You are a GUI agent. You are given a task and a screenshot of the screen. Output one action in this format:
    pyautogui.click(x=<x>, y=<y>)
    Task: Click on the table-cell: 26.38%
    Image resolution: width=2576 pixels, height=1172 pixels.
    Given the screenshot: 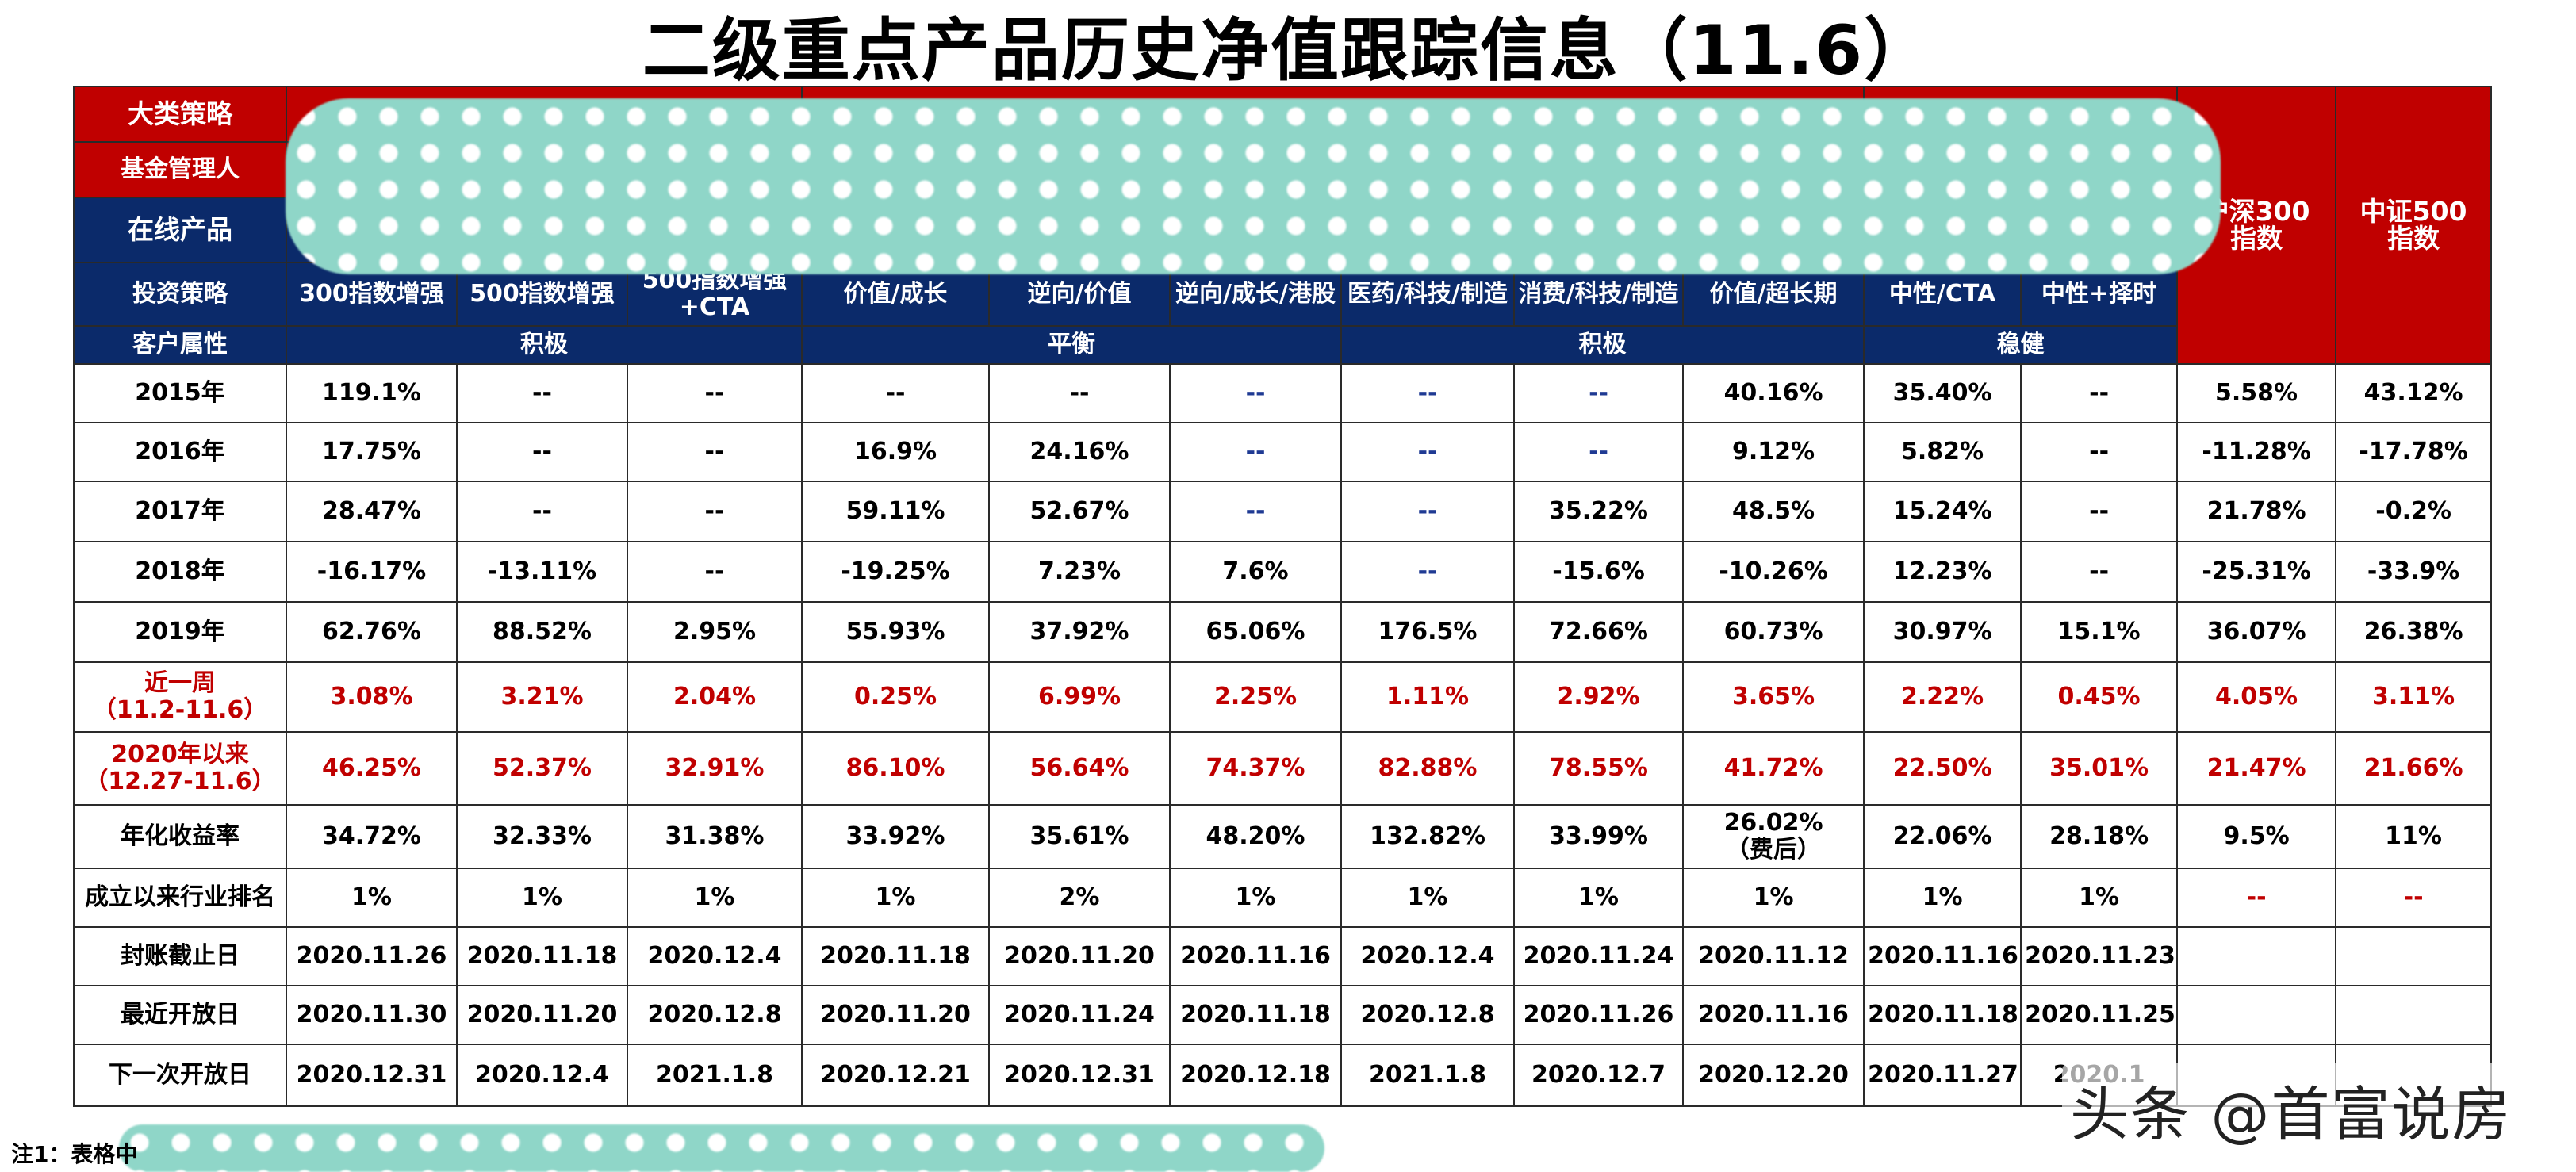 What is the action you would take?
    pyautogui.click(x=2414, y=632)
    